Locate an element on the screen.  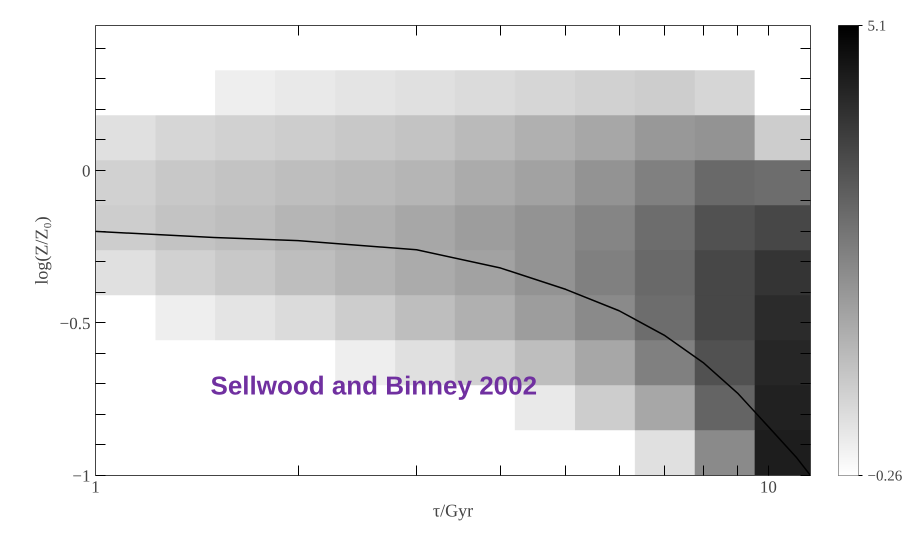
x-tick-label: 10 is located at coordinates (768, 487).